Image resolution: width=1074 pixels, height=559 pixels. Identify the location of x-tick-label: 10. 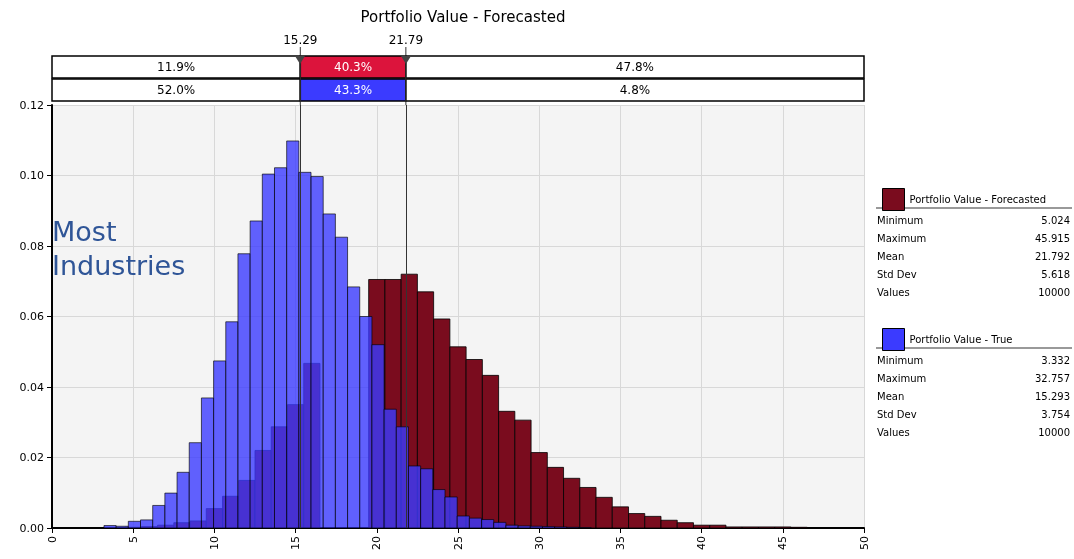
(214, 543).